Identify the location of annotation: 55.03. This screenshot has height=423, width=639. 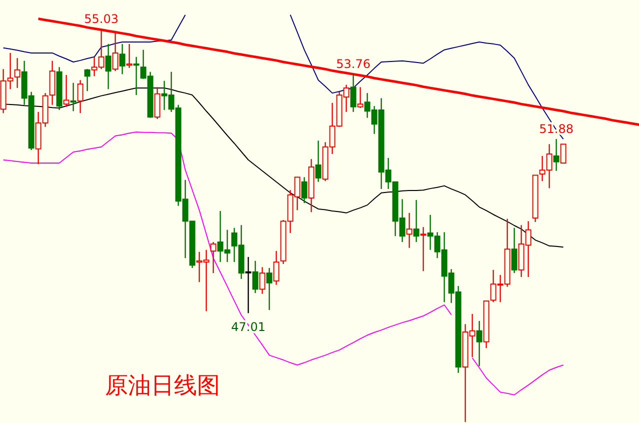
(101, 19).